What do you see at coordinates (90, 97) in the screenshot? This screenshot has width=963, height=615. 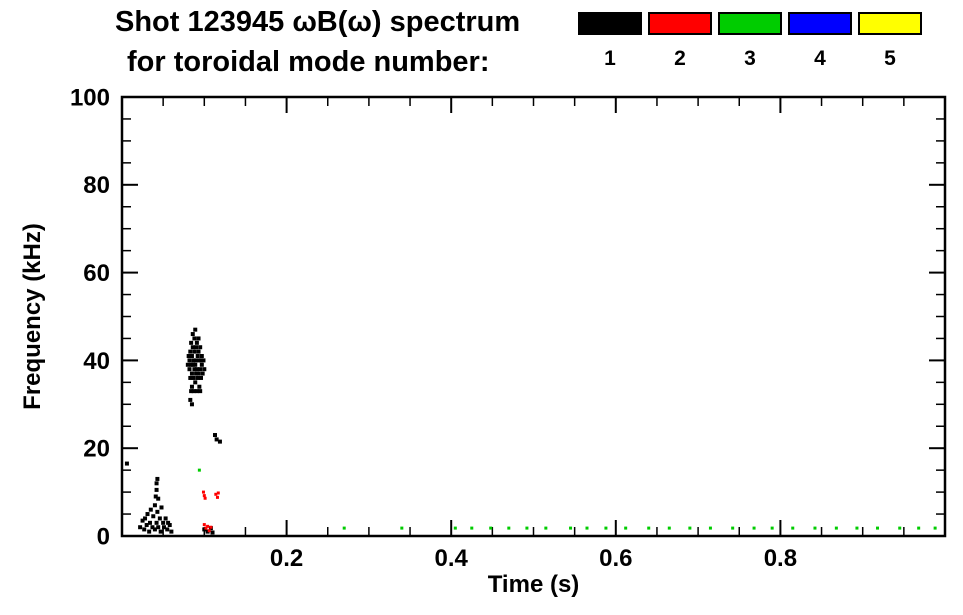 I see `y-tick-label: 100` at bounding box center [90, 97].